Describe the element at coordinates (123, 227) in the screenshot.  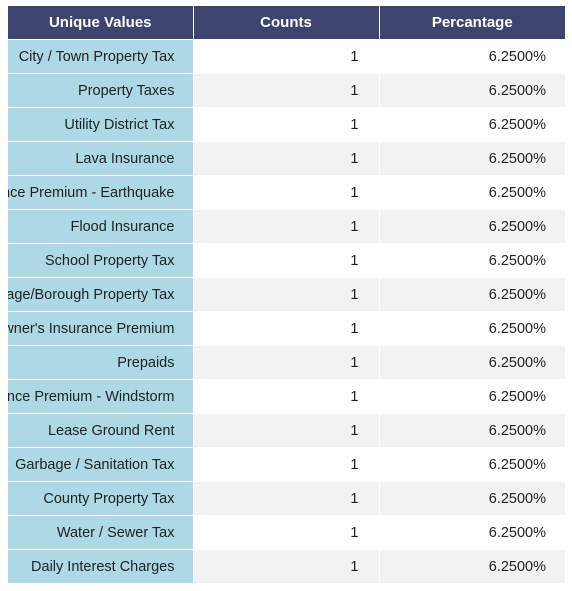
I see `unique-value-text: Flood Insurance` at that location.